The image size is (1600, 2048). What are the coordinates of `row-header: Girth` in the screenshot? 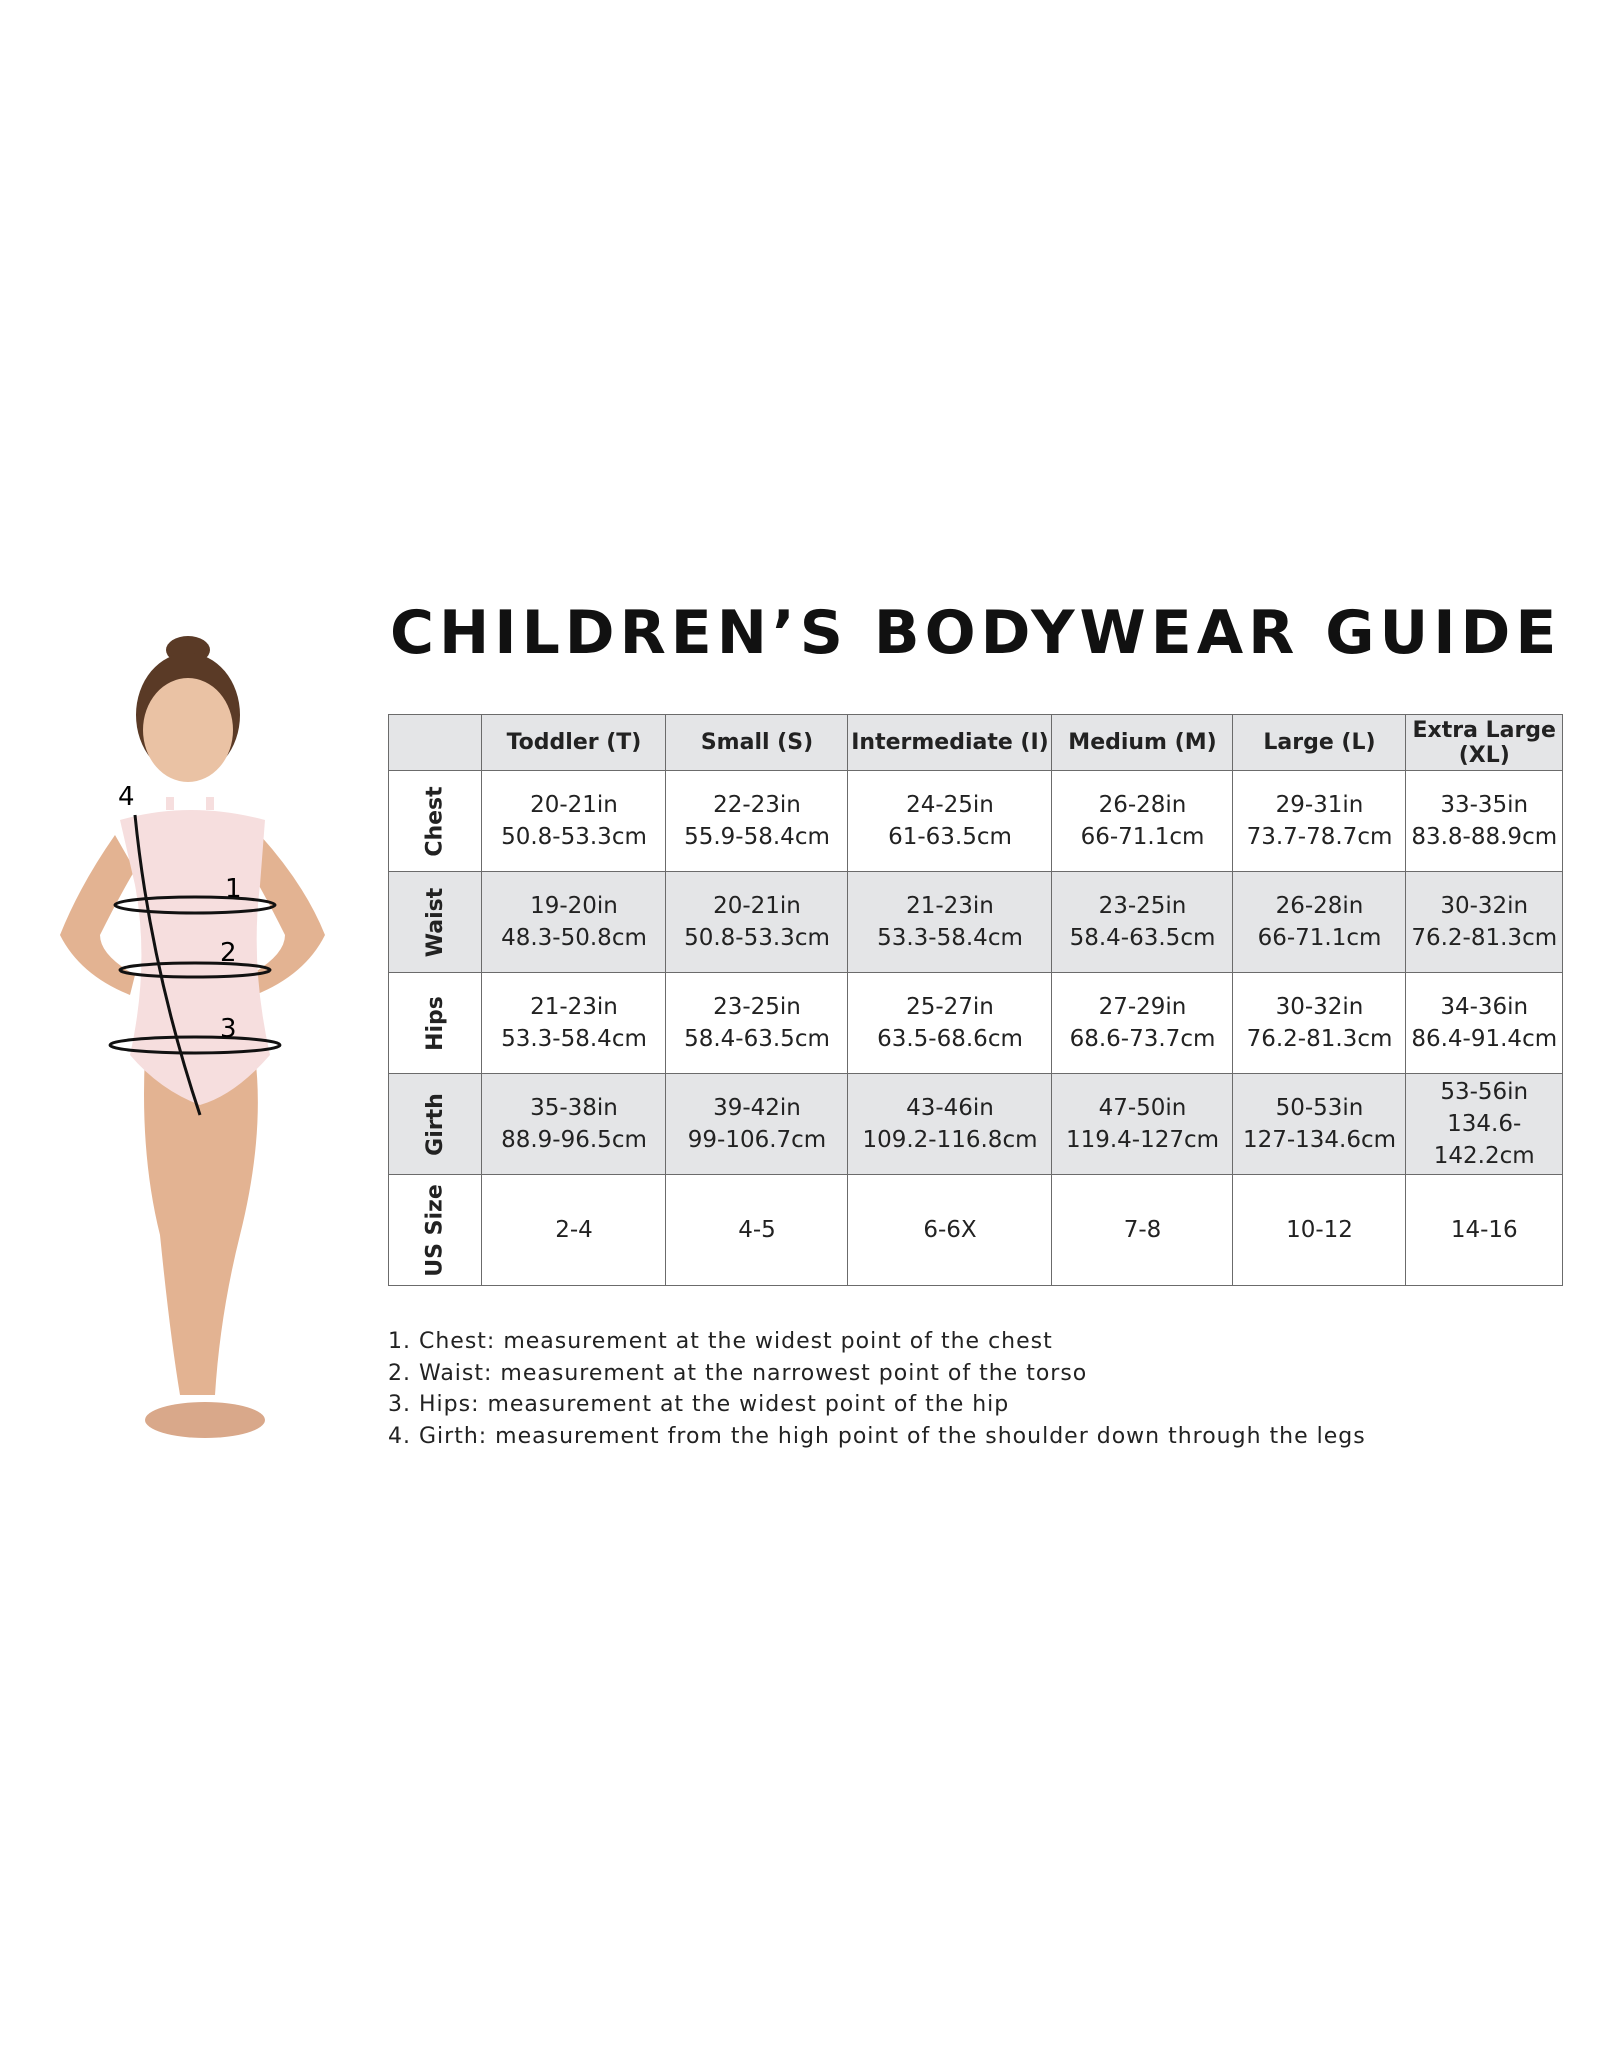 It's located at (435, 1124).